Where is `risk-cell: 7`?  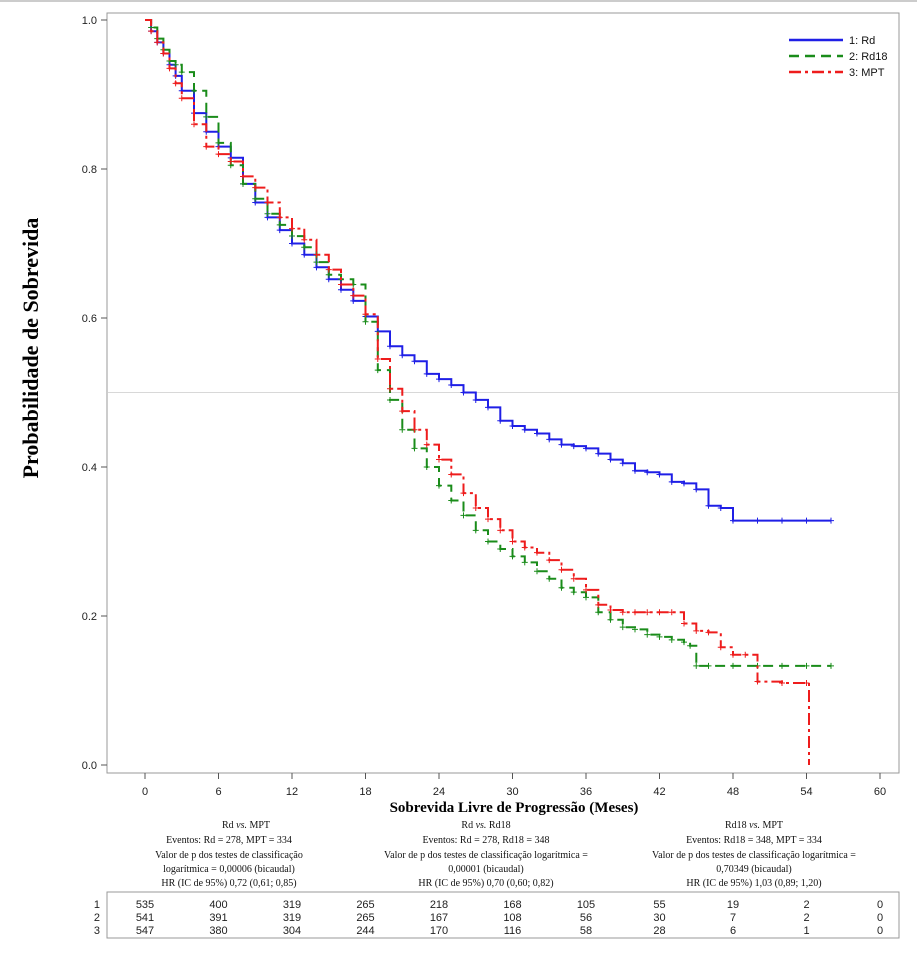
risk-cell: 7 is located at coordinates (733, 918).